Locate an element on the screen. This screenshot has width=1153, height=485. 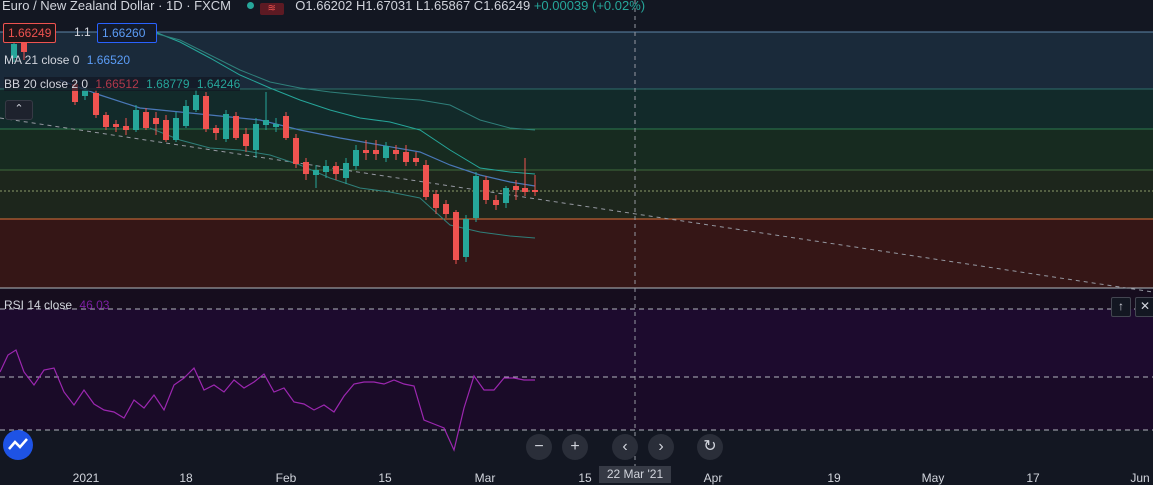
scroll-left-button: ‹ is located at coordinates (625, 447).